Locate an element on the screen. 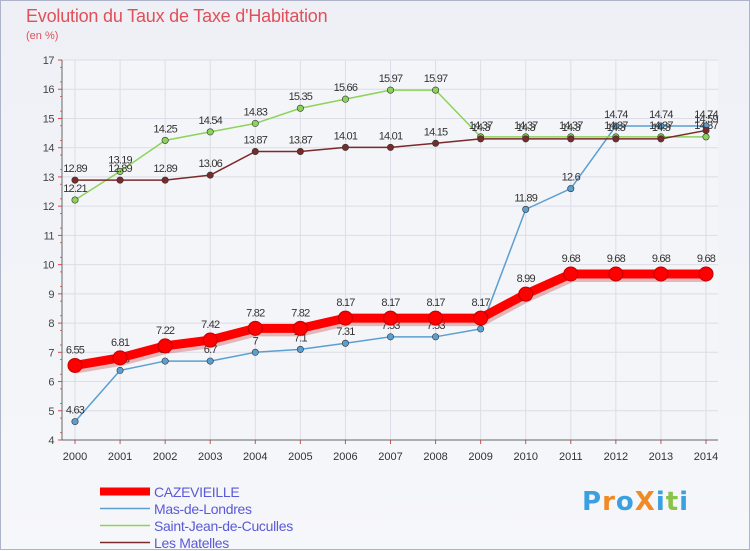  data-label-les-matelles: 12.89 is located at coordinates (120, 169).